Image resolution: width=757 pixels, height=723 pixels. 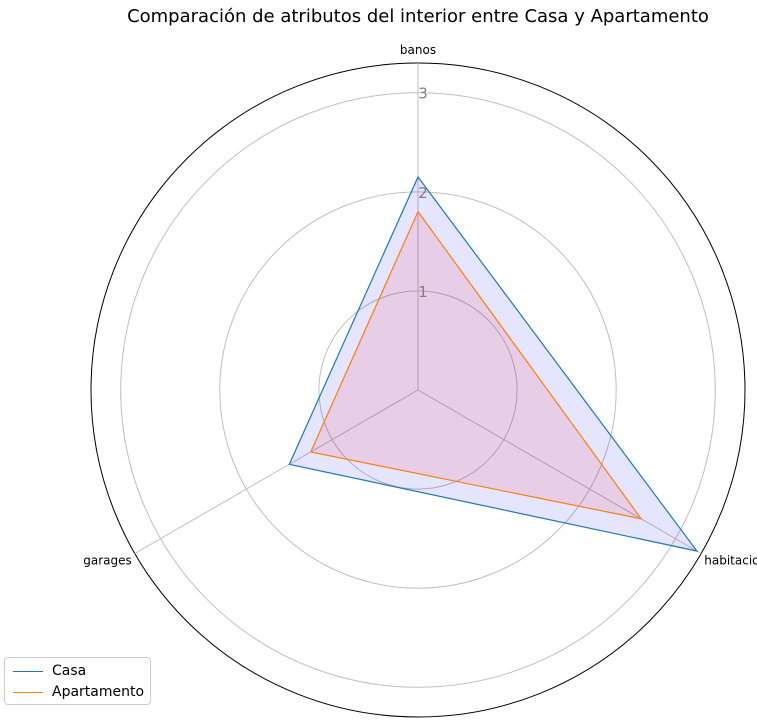 I want to click on legend: Casa Apartamento, so click(x=77, y=681).